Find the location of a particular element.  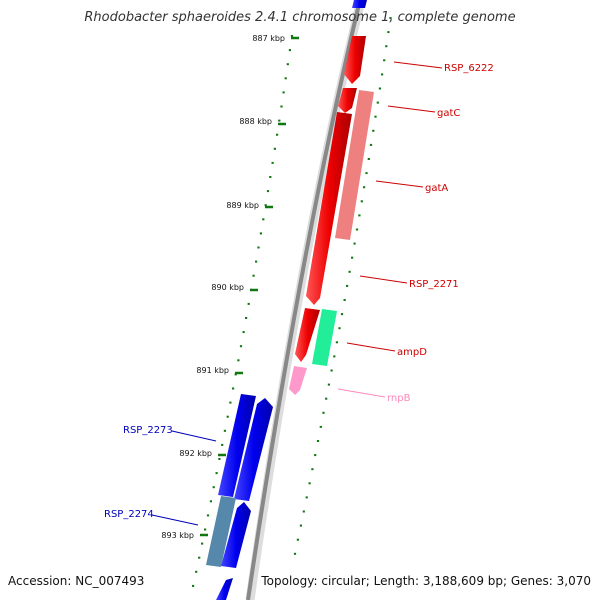

tick-track-outer is located at coordinates (342, 286).